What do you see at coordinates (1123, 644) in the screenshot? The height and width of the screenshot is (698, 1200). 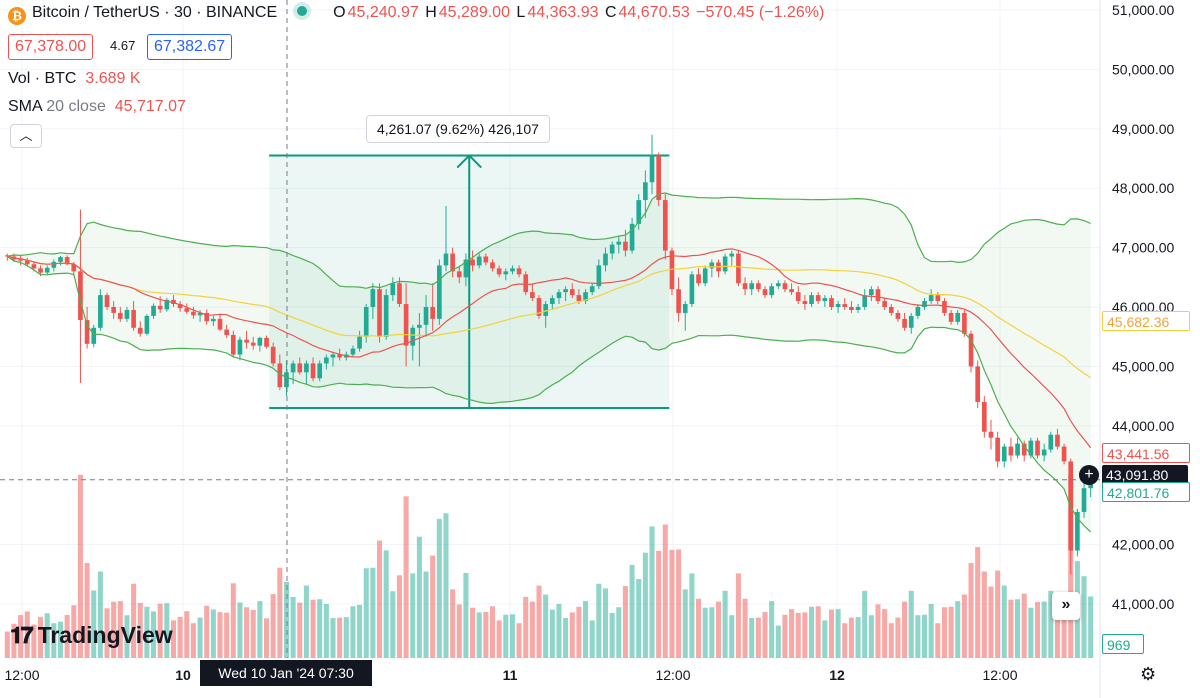 I see `volume-tag: 969` at bounding box center [1123, 644].